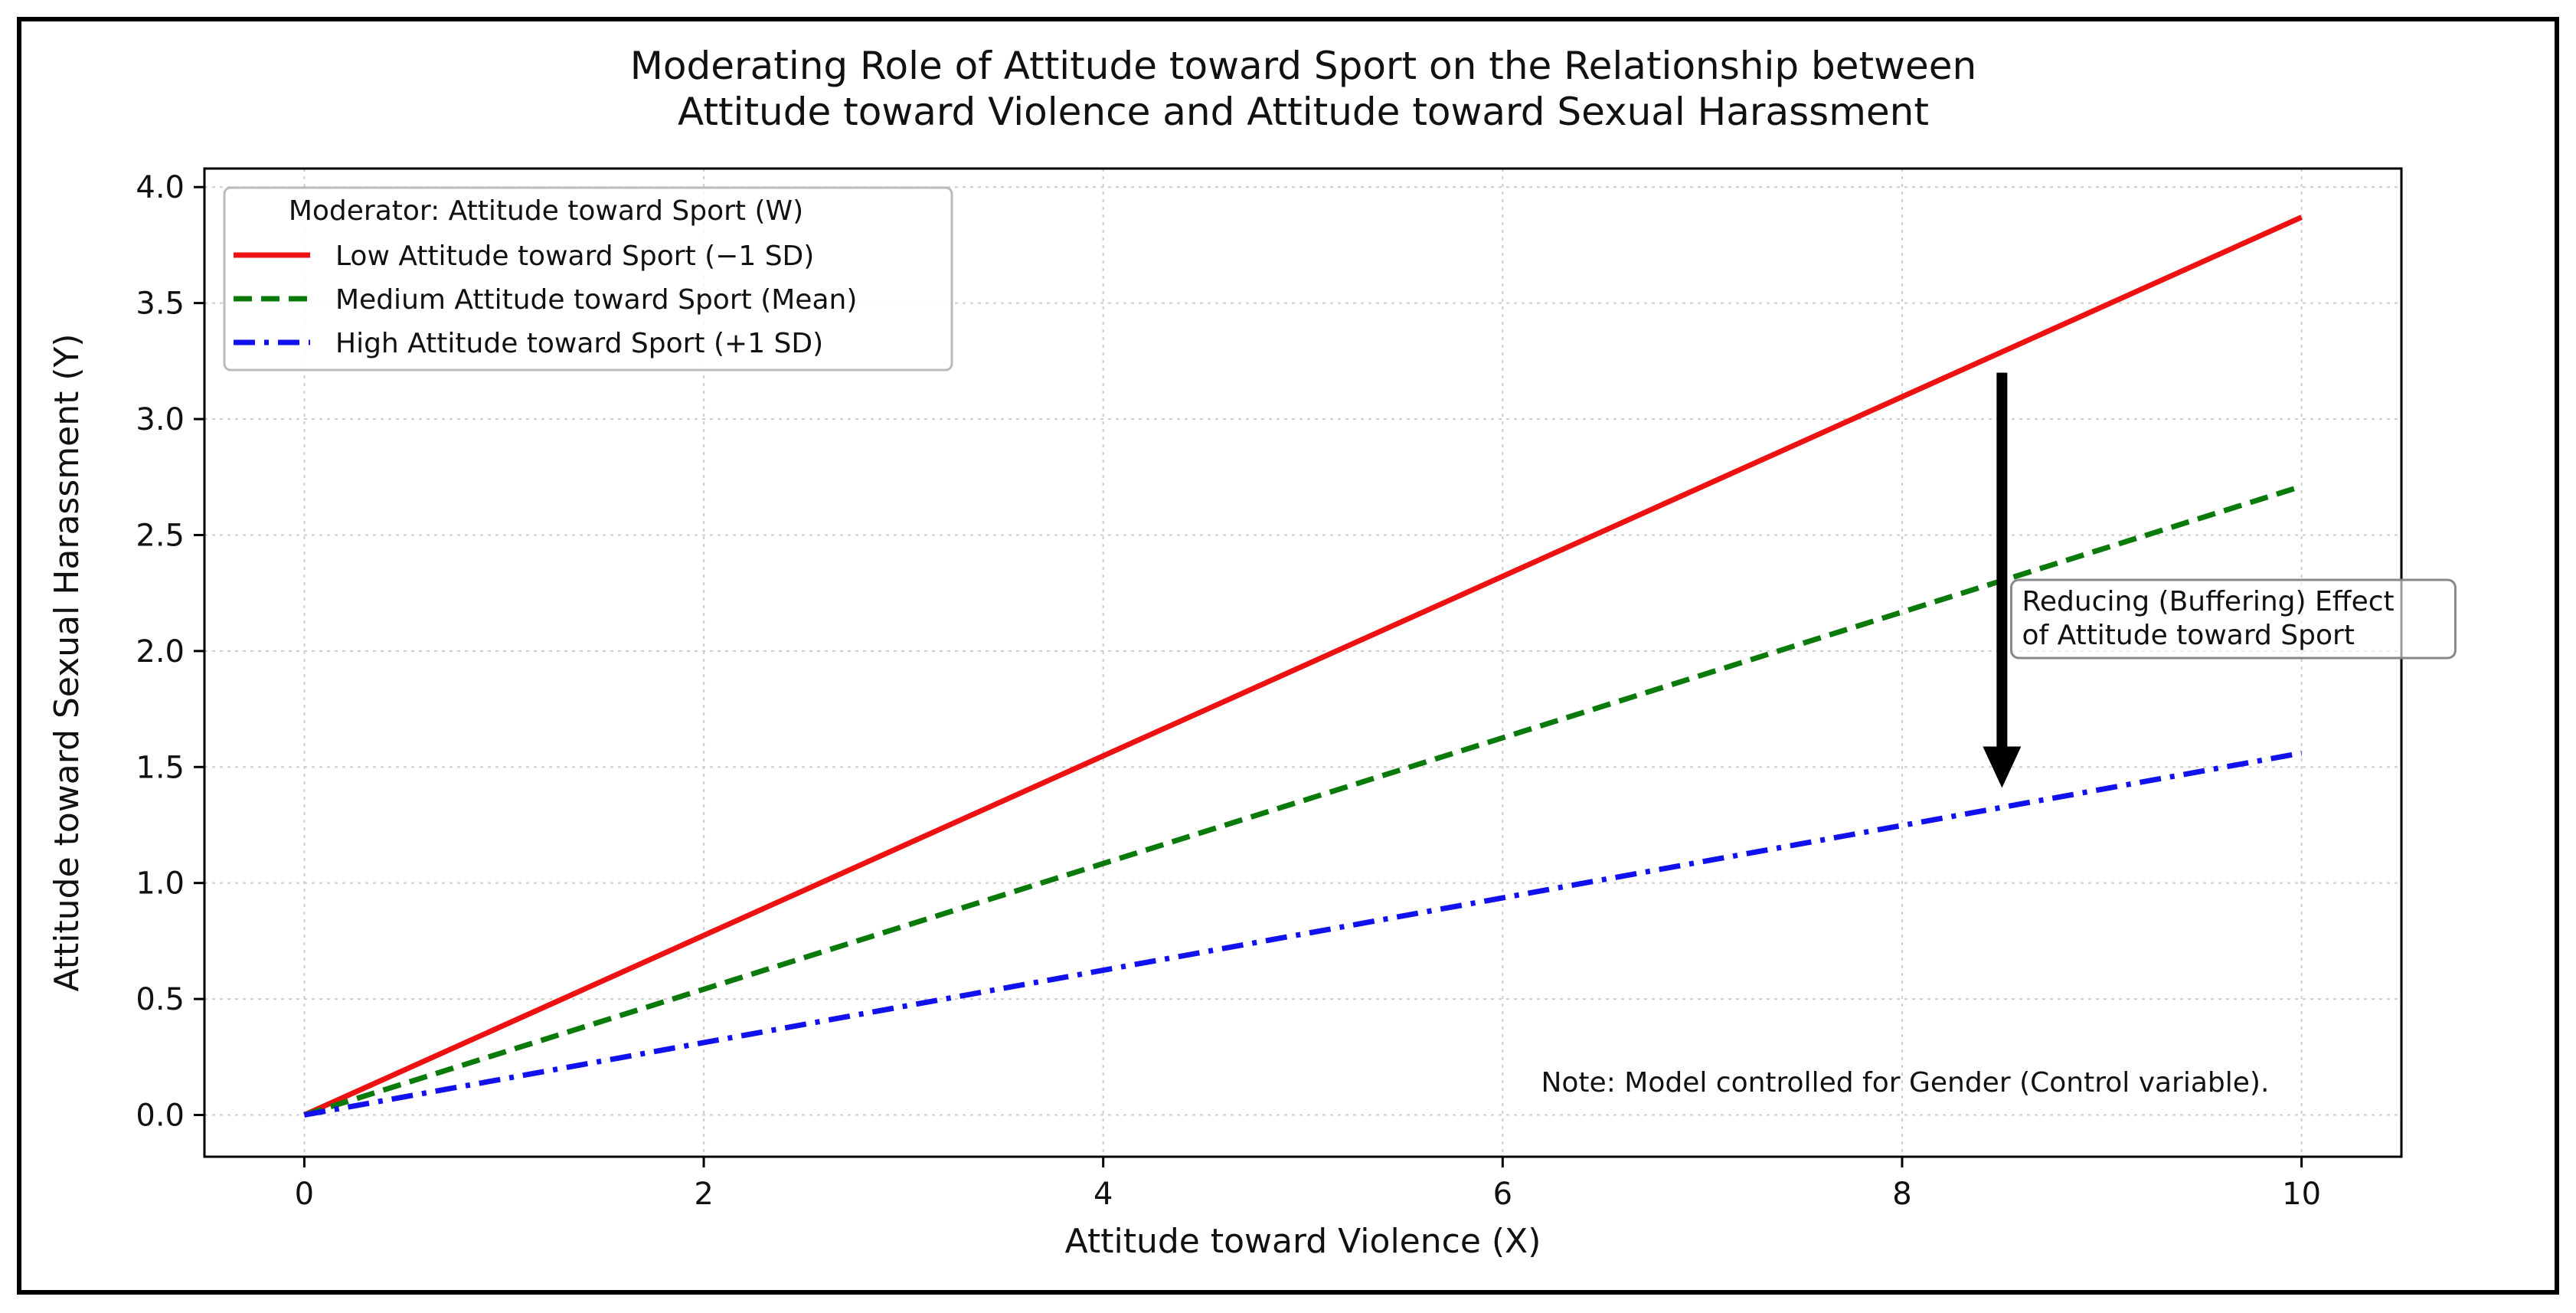 The width and height of the screenshot is (2576, 1313). What do you see at coordinates (2002, 767) in the screenshot?
I see `annotation-arrow-head` at bounding box center [2002, 767].